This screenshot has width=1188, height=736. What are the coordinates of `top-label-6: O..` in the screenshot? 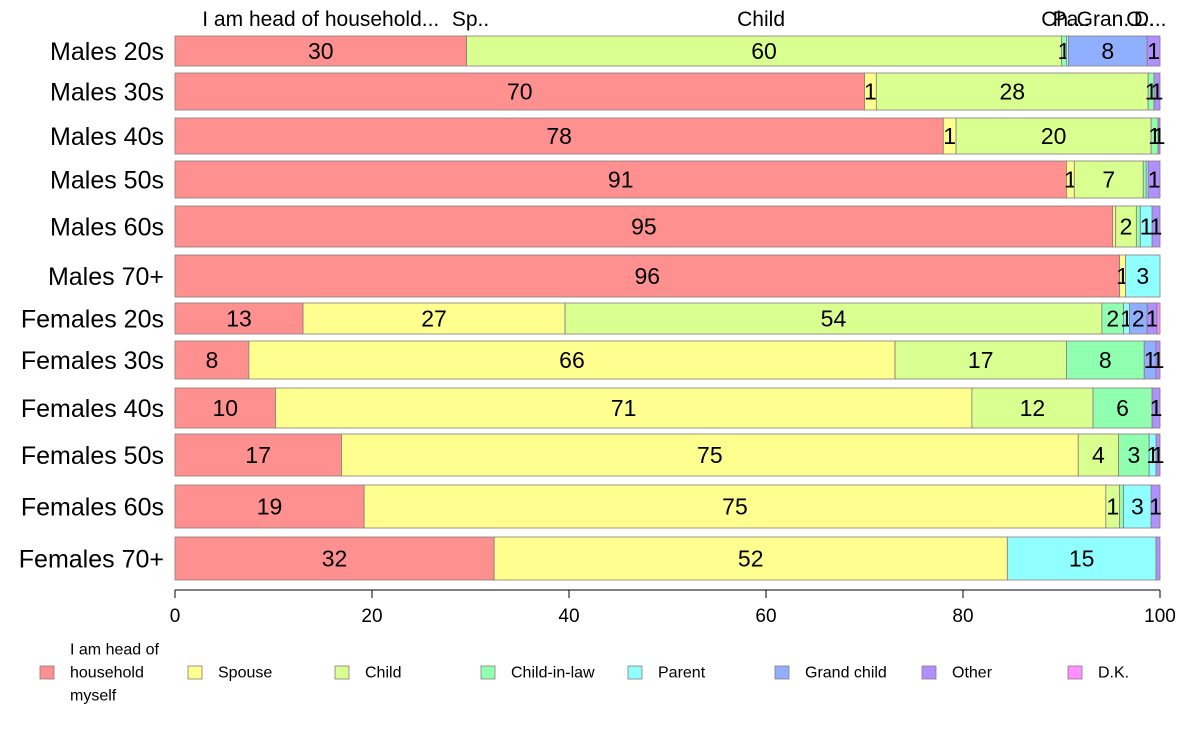 It's located at (1140, 19).